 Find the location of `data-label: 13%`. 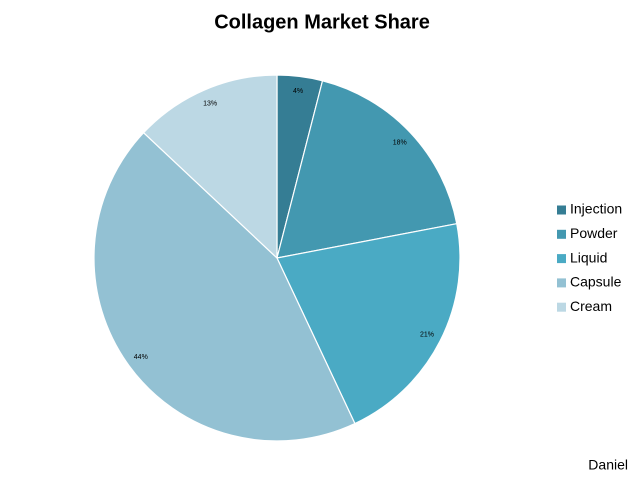

data-label: 13% is located at coordinates (210, 103).